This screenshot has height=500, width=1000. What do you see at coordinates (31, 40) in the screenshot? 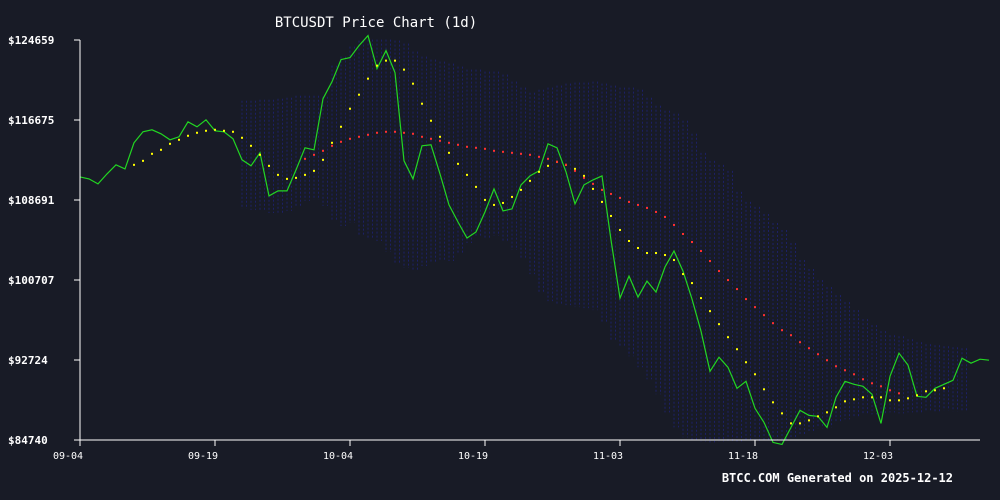
I see `y-tick-label: $124659` at bounding box center [31, 40].